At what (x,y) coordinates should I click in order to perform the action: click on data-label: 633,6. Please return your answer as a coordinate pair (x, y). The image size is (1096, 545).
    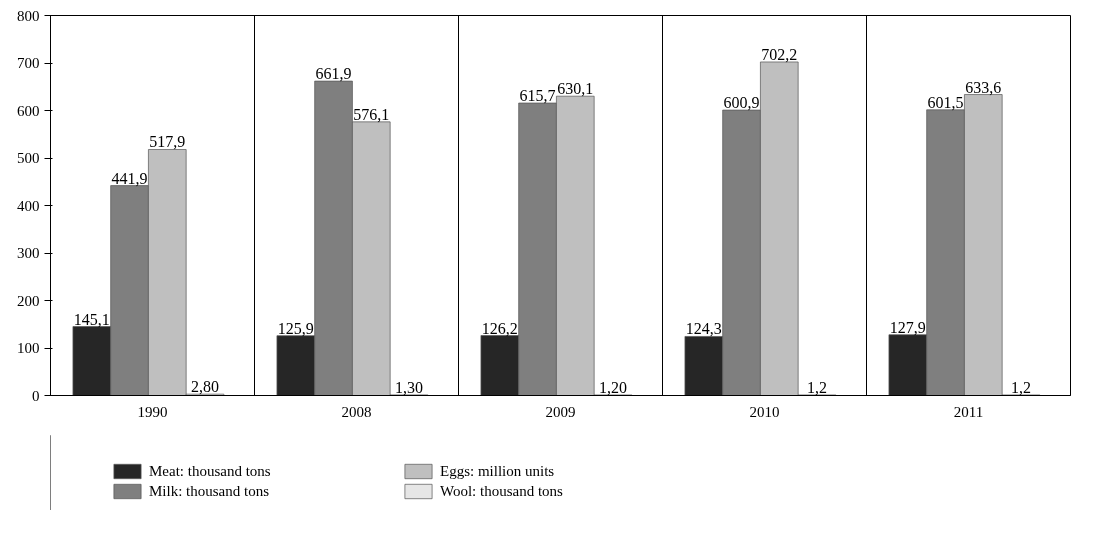
    Looking at the image, I should click on (983, 87).